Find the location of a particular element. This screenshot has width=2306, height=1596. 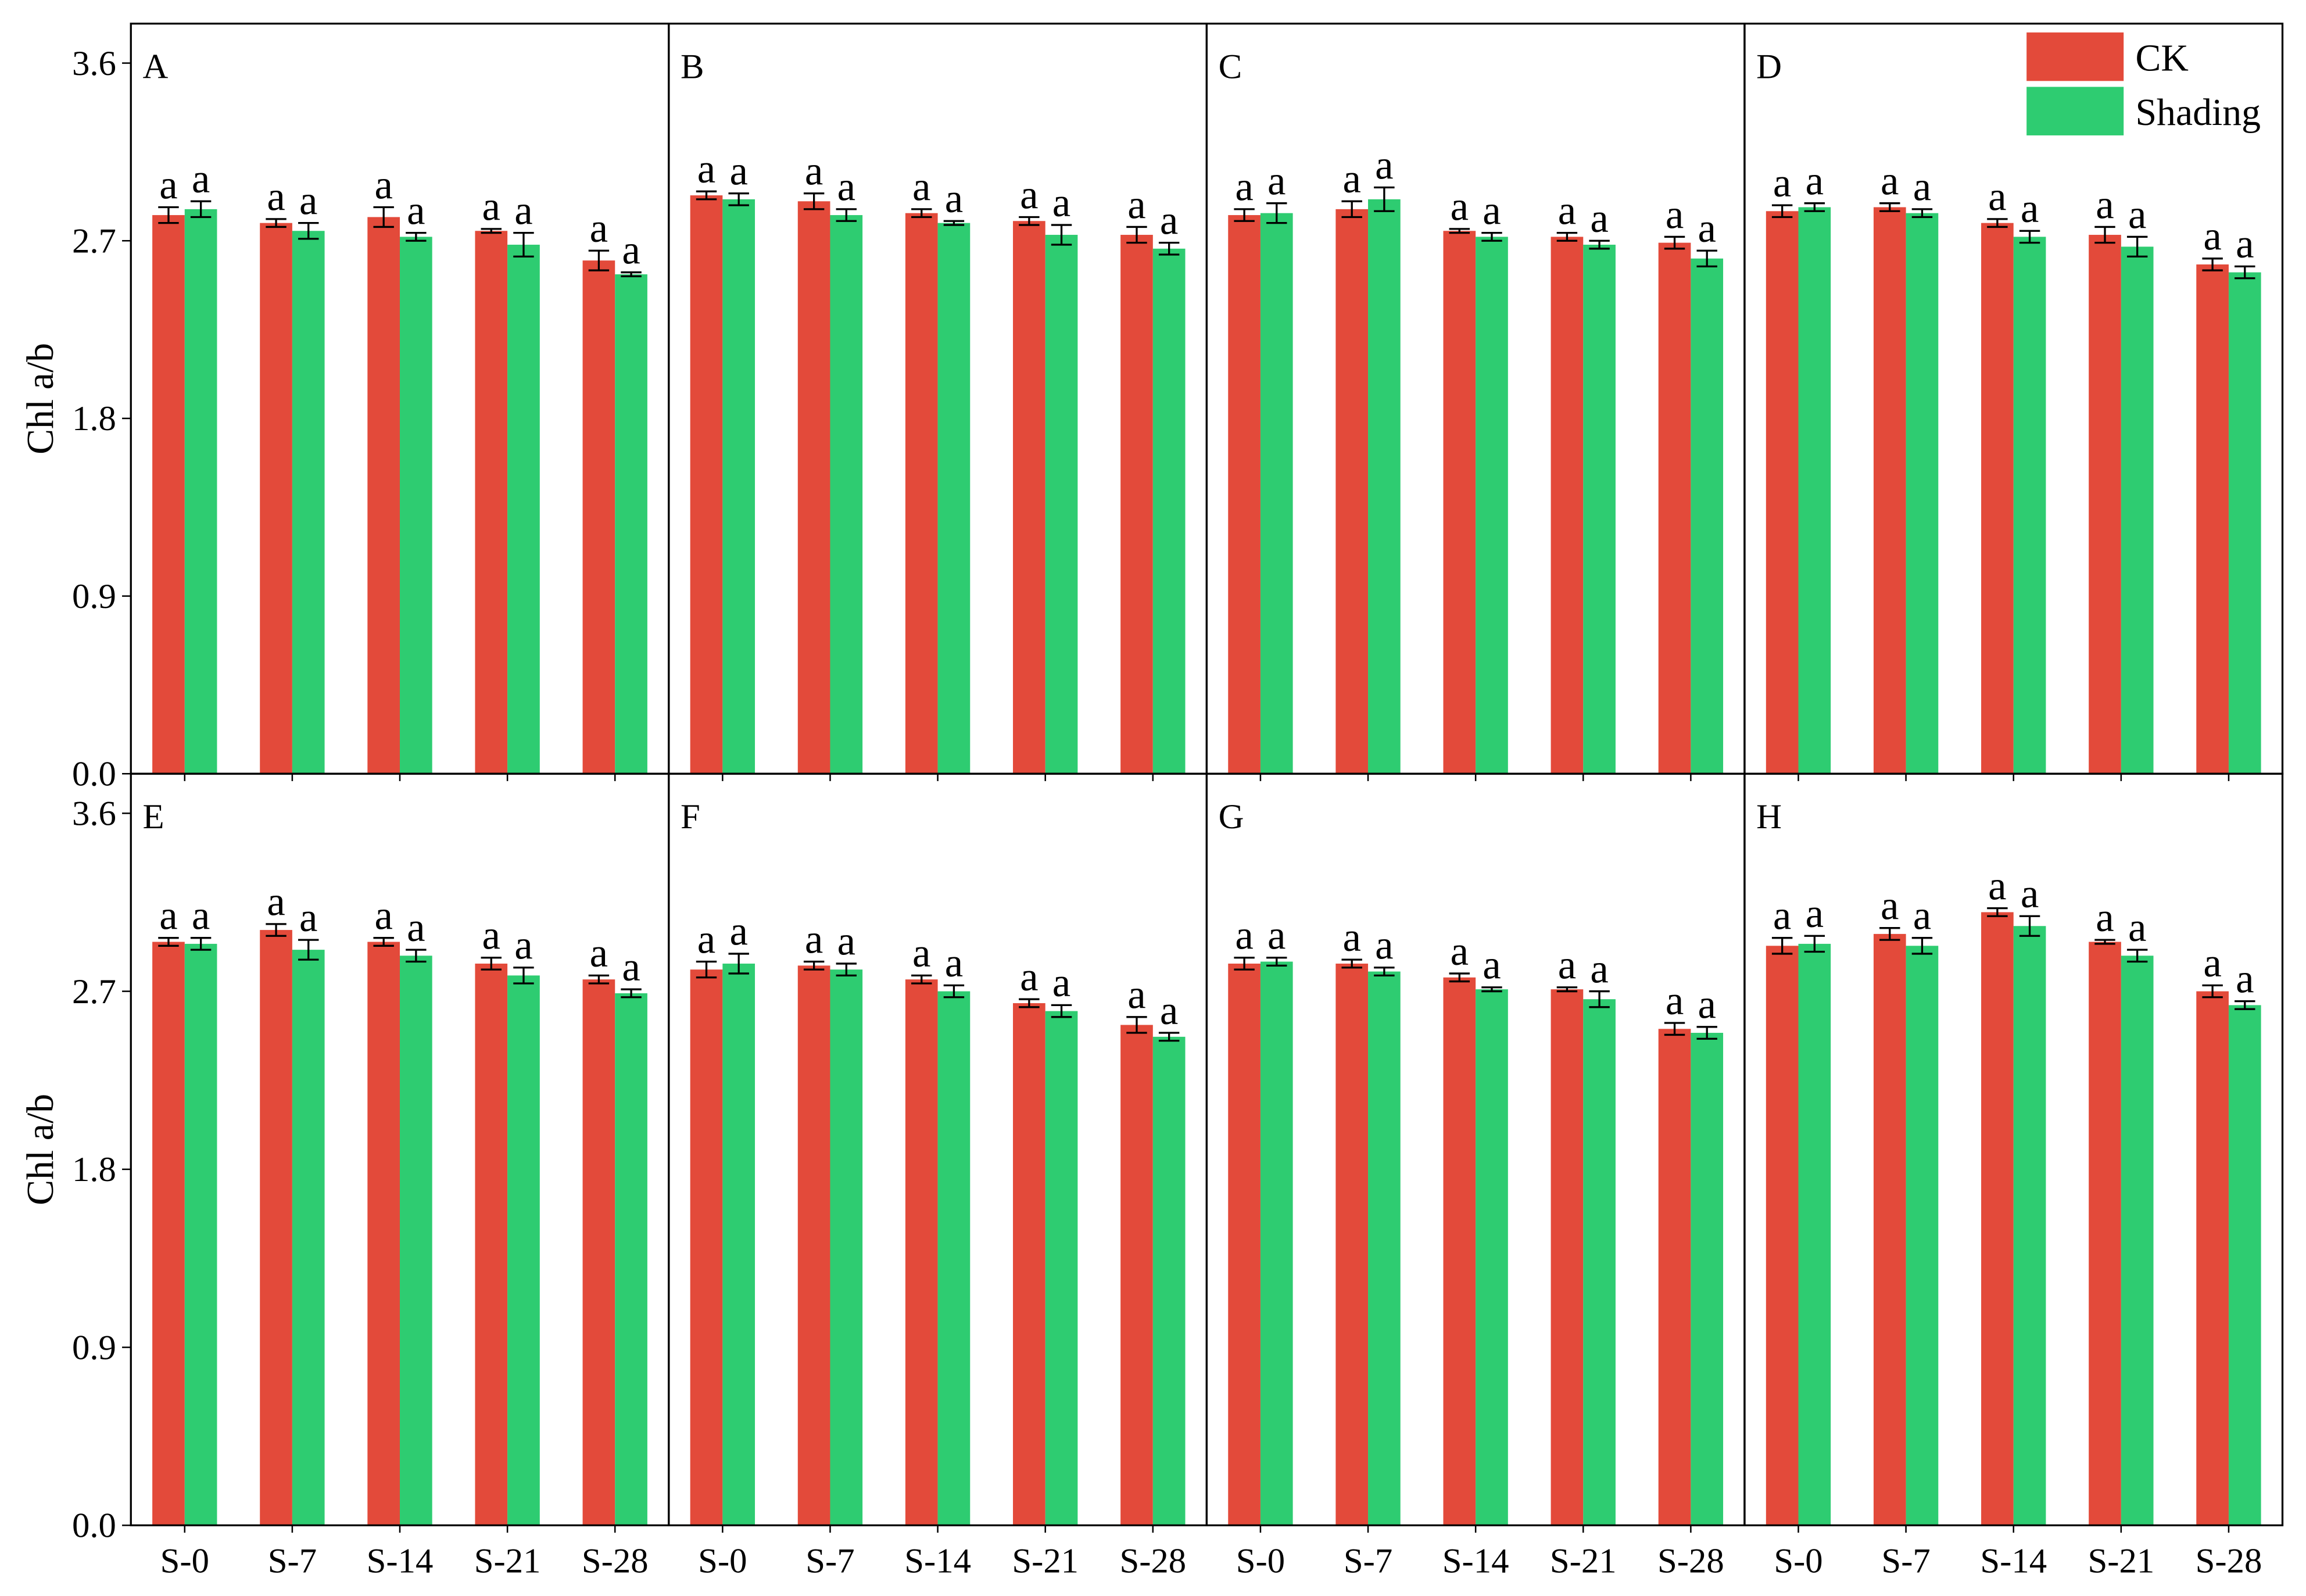

y-tick-label: 3.6 is located at coordinates (94, 814).